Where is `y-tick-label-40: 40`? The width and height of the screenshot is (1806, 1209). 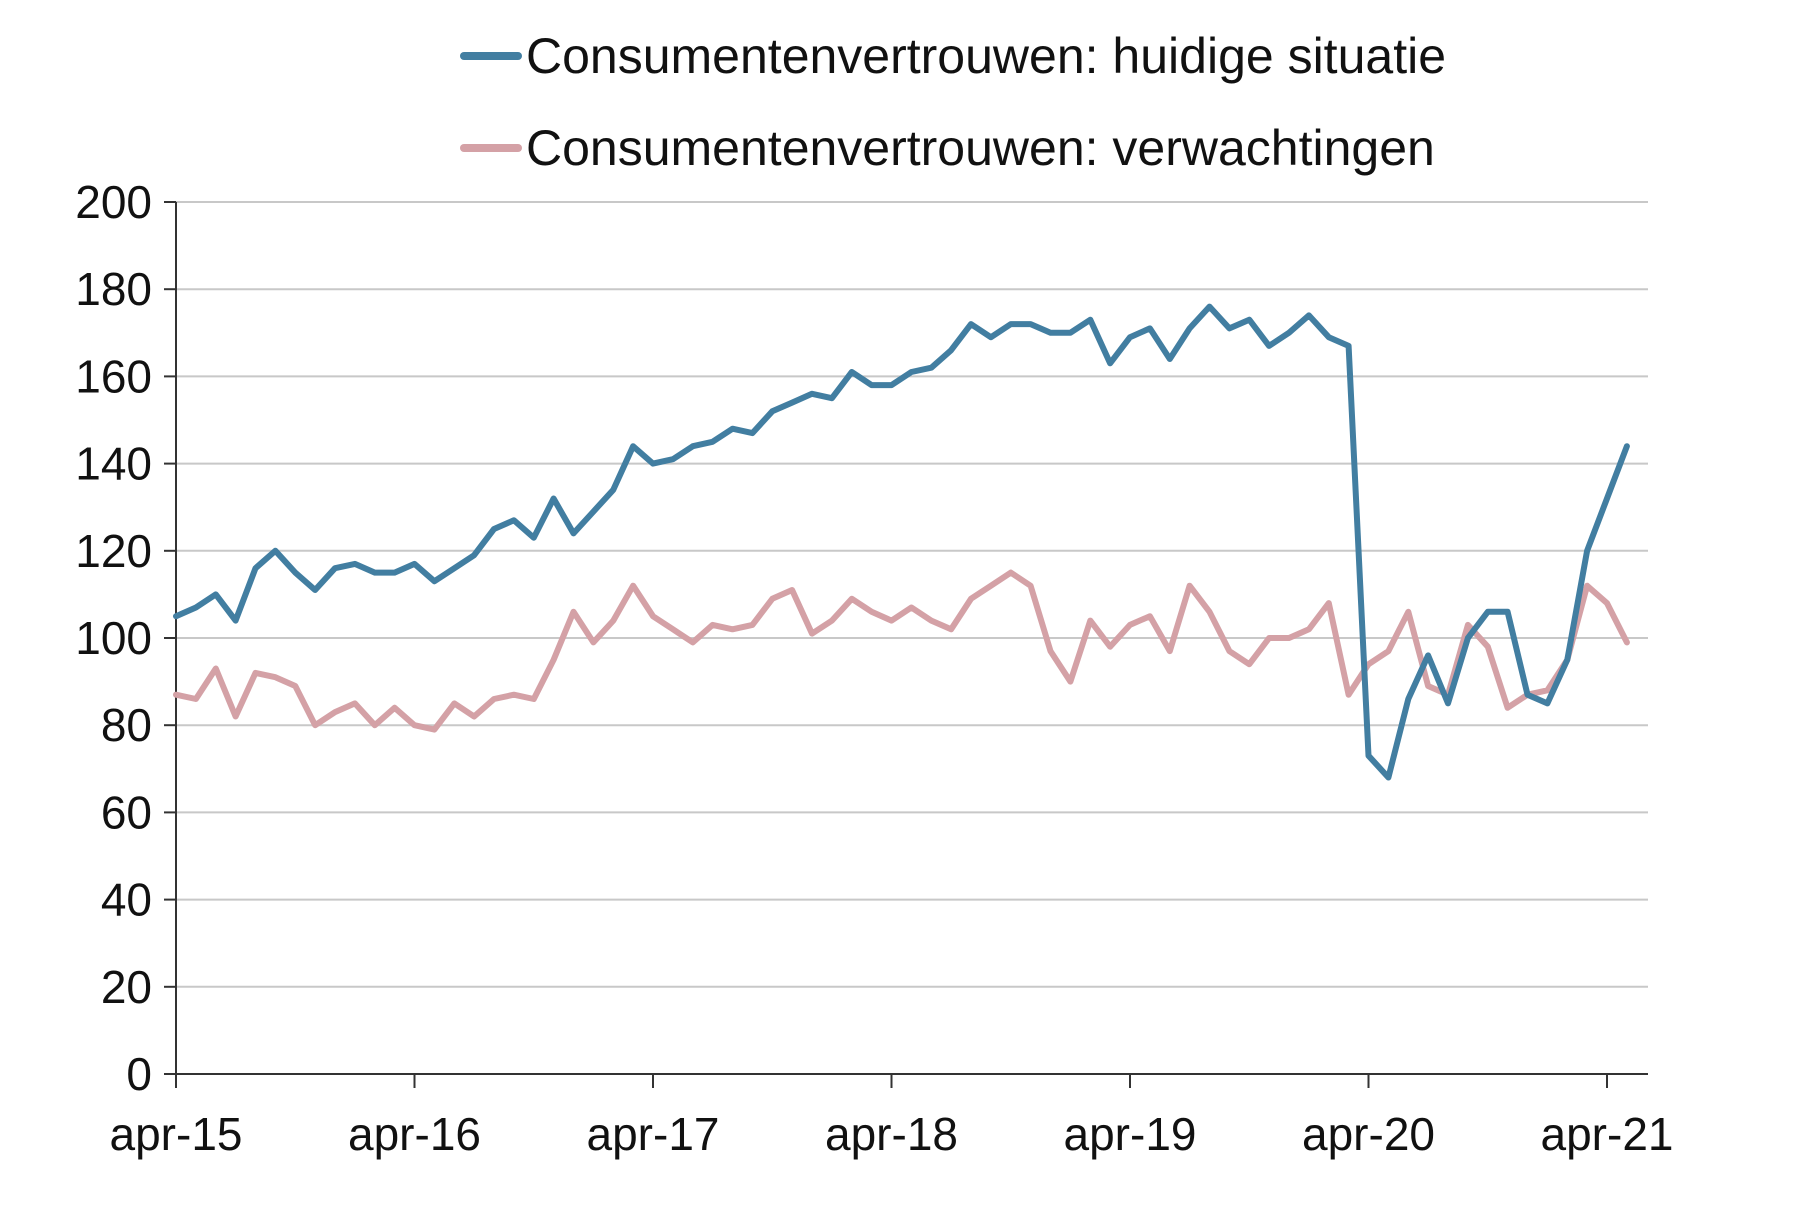
y-tick-label-40: 40 is located at coordinates (126, 900).